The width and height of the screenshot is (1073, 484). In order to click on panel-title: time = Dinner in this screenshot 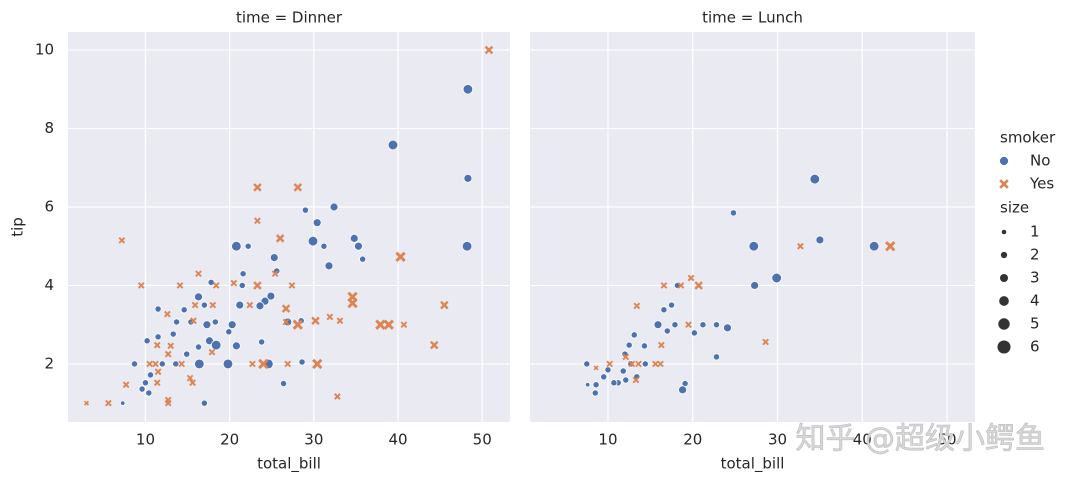, I will do `click(289, 18)`.